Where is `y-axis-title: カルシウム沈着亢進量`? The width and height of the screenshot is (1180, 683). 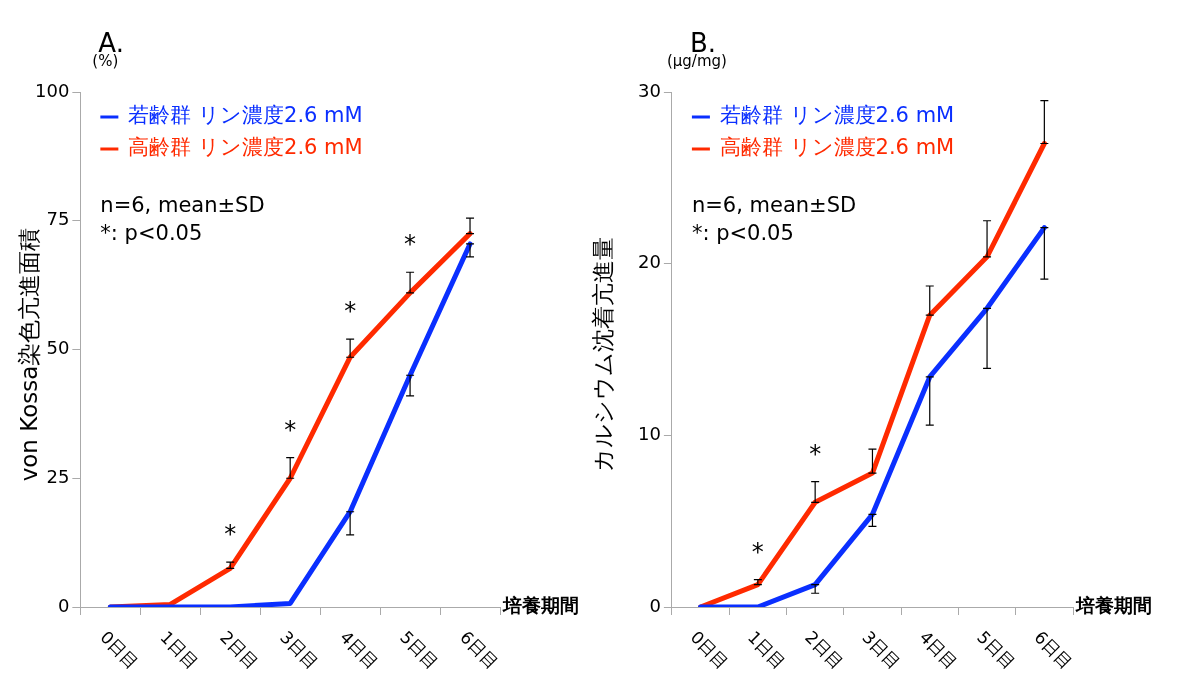
y-axis-title: カルシウム沈着亢進量 is located at coordinates (602, 354).